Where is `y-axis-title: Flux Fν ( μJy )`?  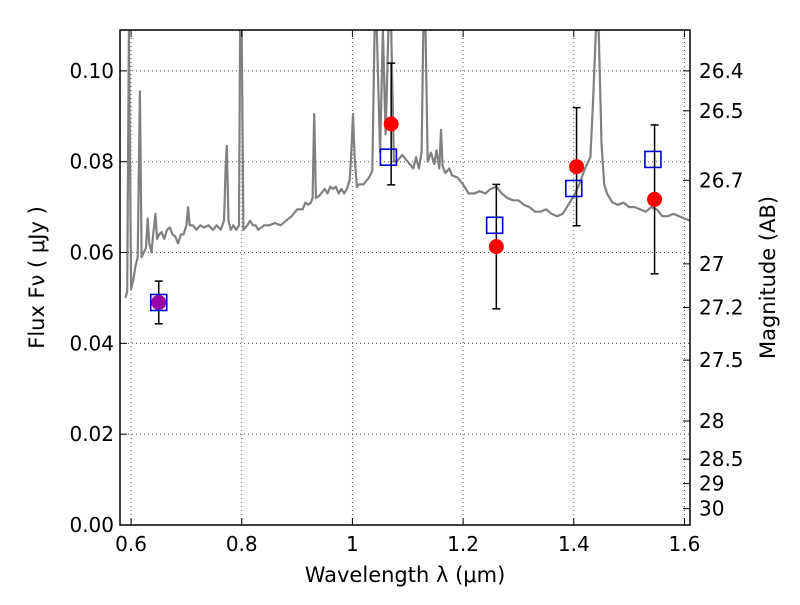 y-axis-title: Flux Fν ( μJy ) is located at coordinates (37, 277).